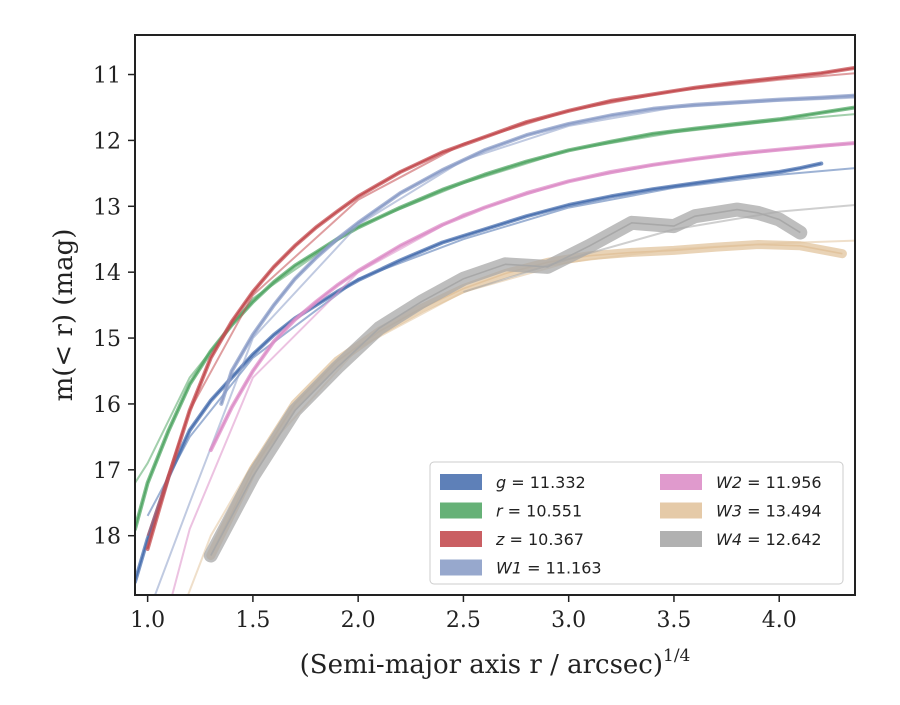 Image resolution: width=900 pixels, height=705 pixels. Describe the element at coordinates (107, 405) in the screenshot. I see `y-tick-label: 16` at that location.